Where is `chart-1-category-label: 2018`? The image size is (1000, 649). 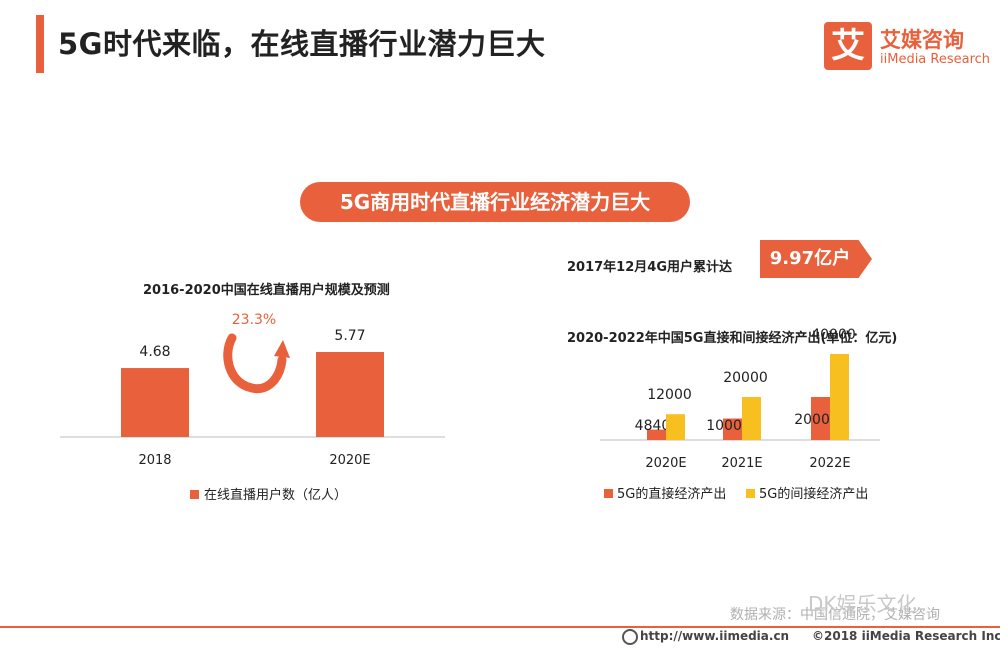 chart-1-category-label: 2018 is located at coordinates (154, 460).